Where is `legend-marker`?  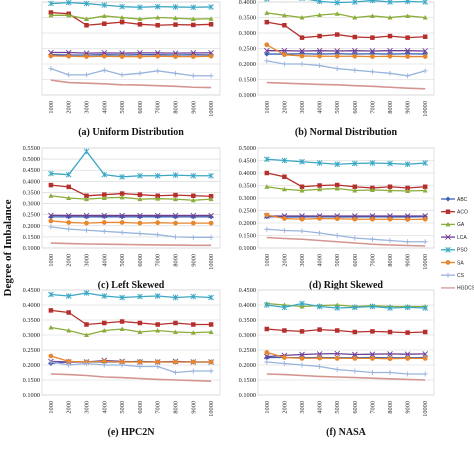
legend-marker is located at coordinates (448, 199).